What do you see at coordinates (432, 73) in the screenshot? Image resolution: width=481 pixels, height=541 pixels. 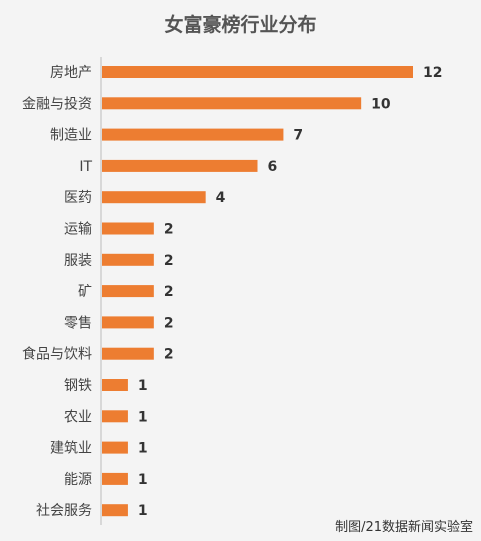 I see `value-label: 12` at bounding box center [432, 73].